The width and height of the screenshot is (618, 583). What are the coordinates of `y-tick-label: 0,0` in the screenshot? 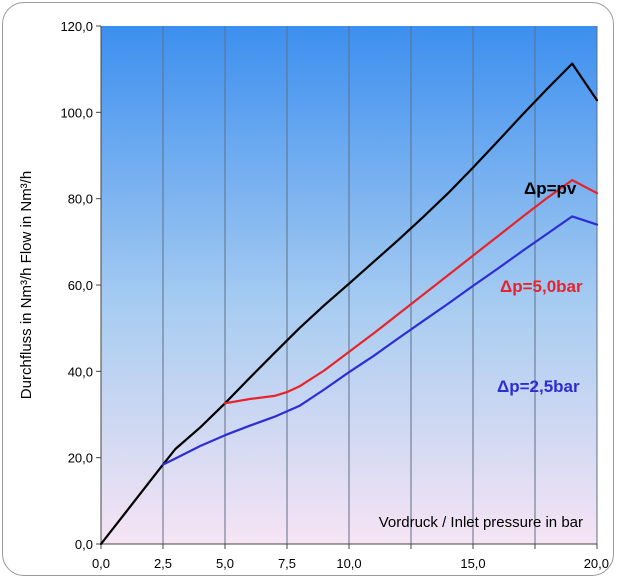 It's located at (84, 544).